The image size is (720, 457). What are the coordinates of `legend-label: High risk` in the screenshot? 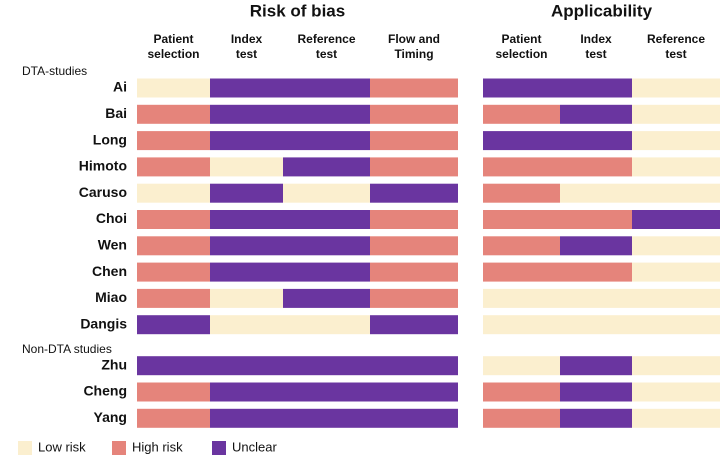 It's located at (157, 446).